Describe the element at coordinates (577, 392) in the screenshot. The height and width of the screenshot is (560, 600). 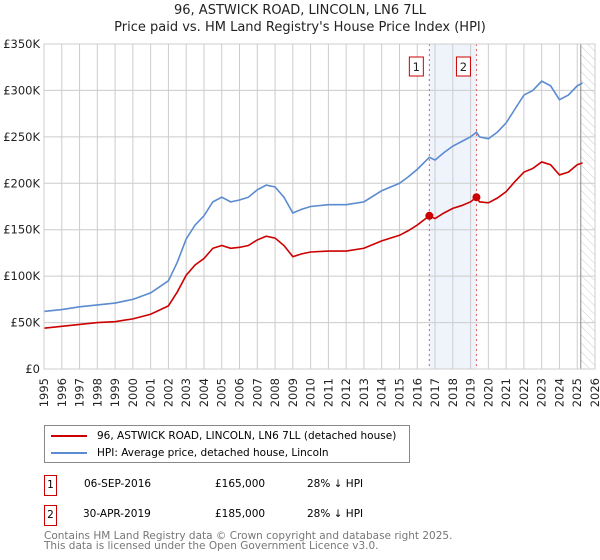
I see `x-tick-label: 2025` at that location.